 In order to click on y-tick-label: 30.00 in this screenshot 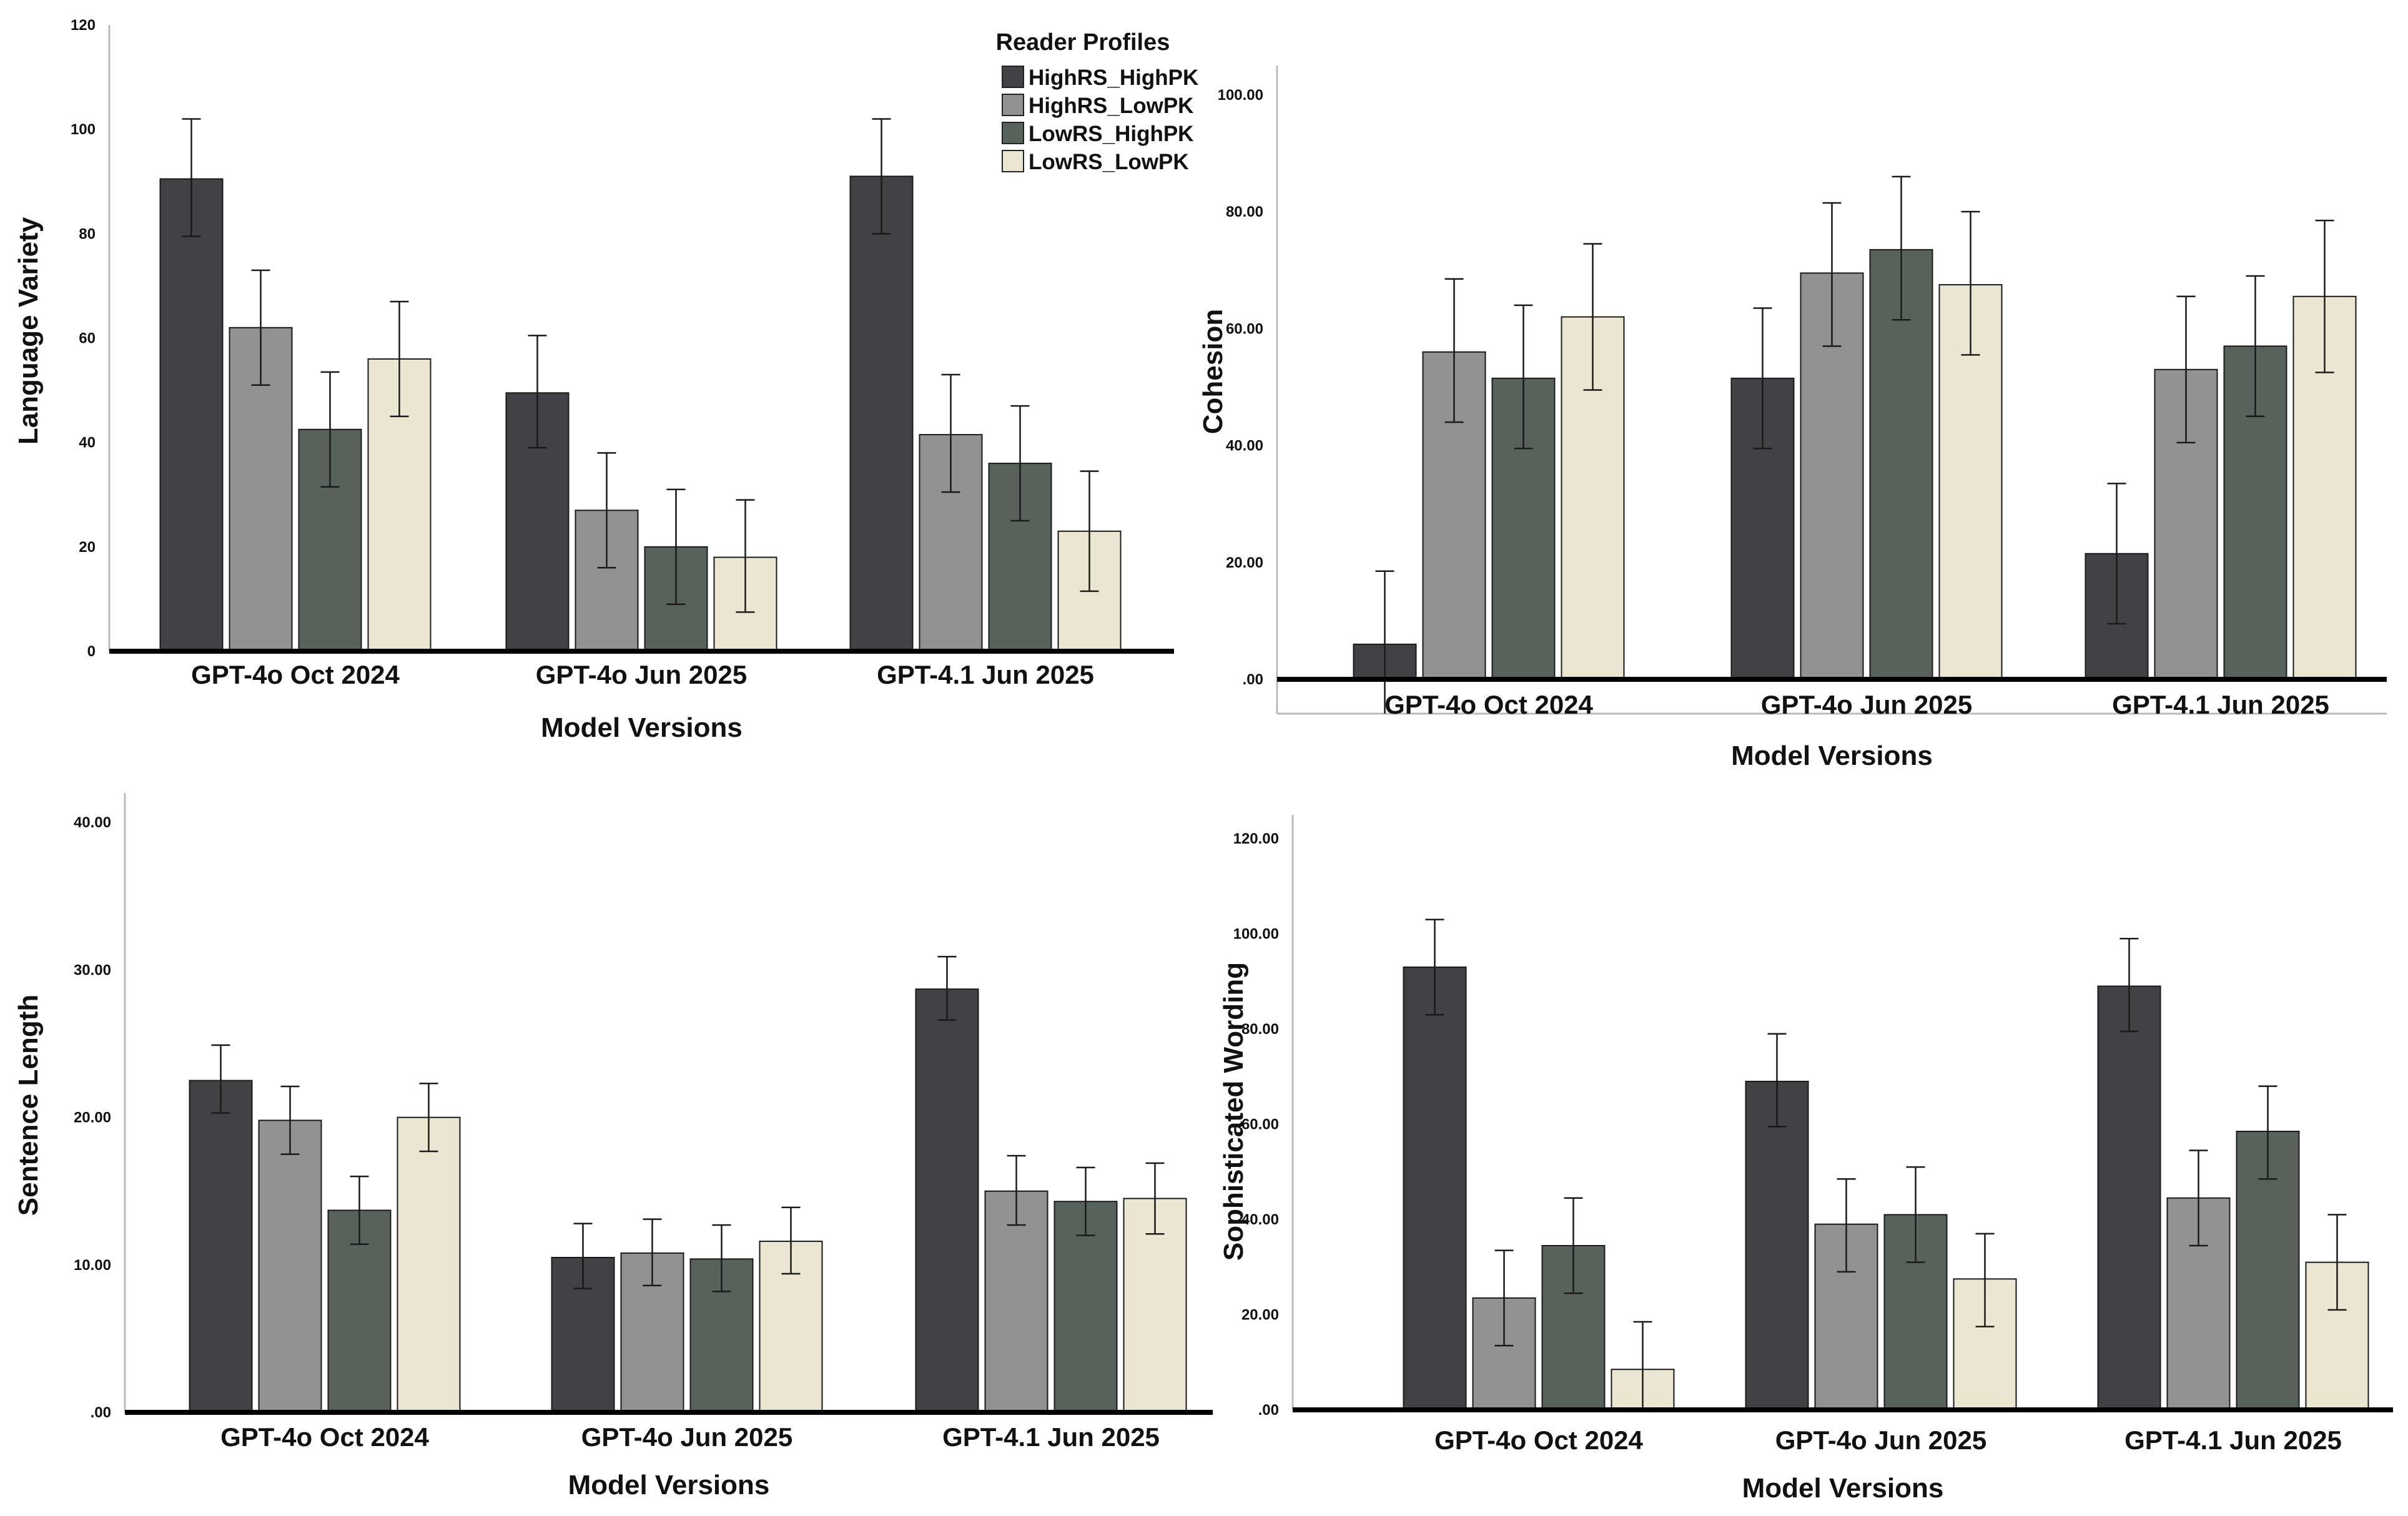, I will do `click(92, 970)`.